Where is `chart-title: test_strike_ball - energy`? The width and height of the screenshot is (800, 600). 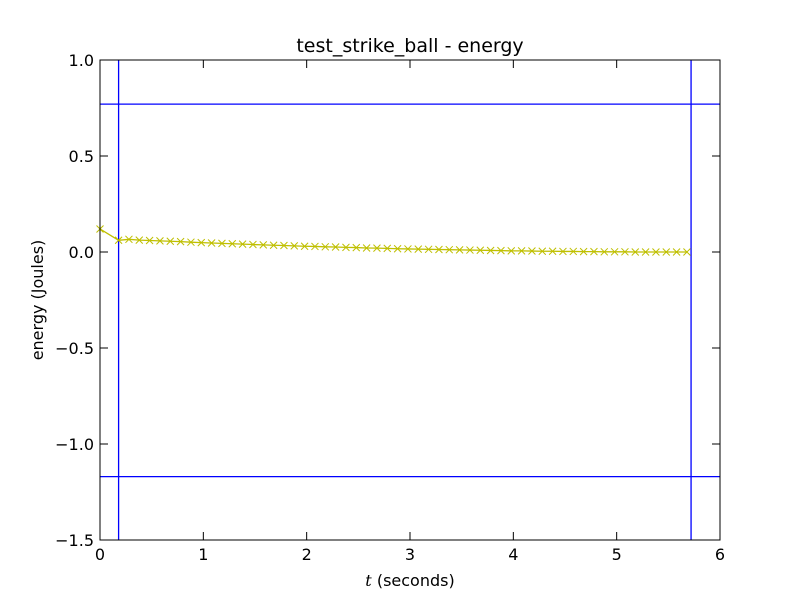
chart-title: test_strike_ball - energy is located at coordinates (409, 46).